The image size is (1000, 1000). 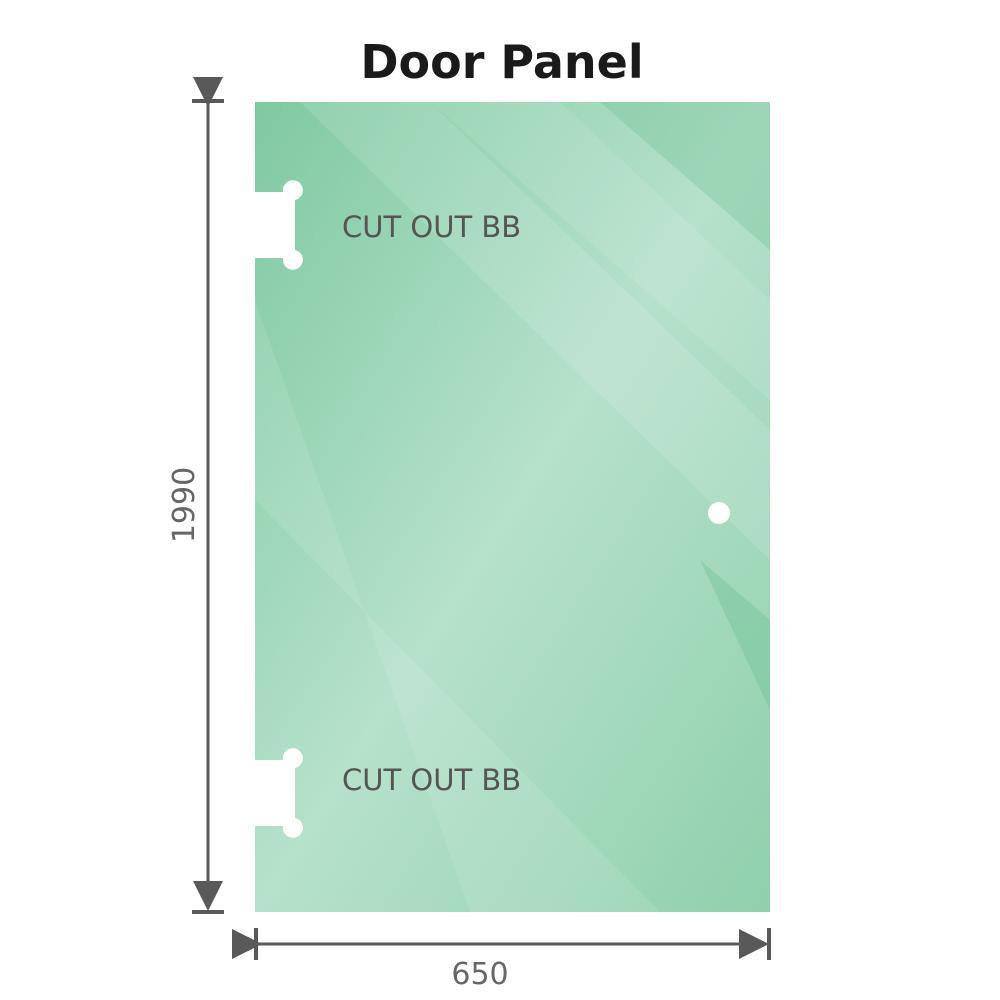 I want to click on cutout-top, so click(x=279, y=225).